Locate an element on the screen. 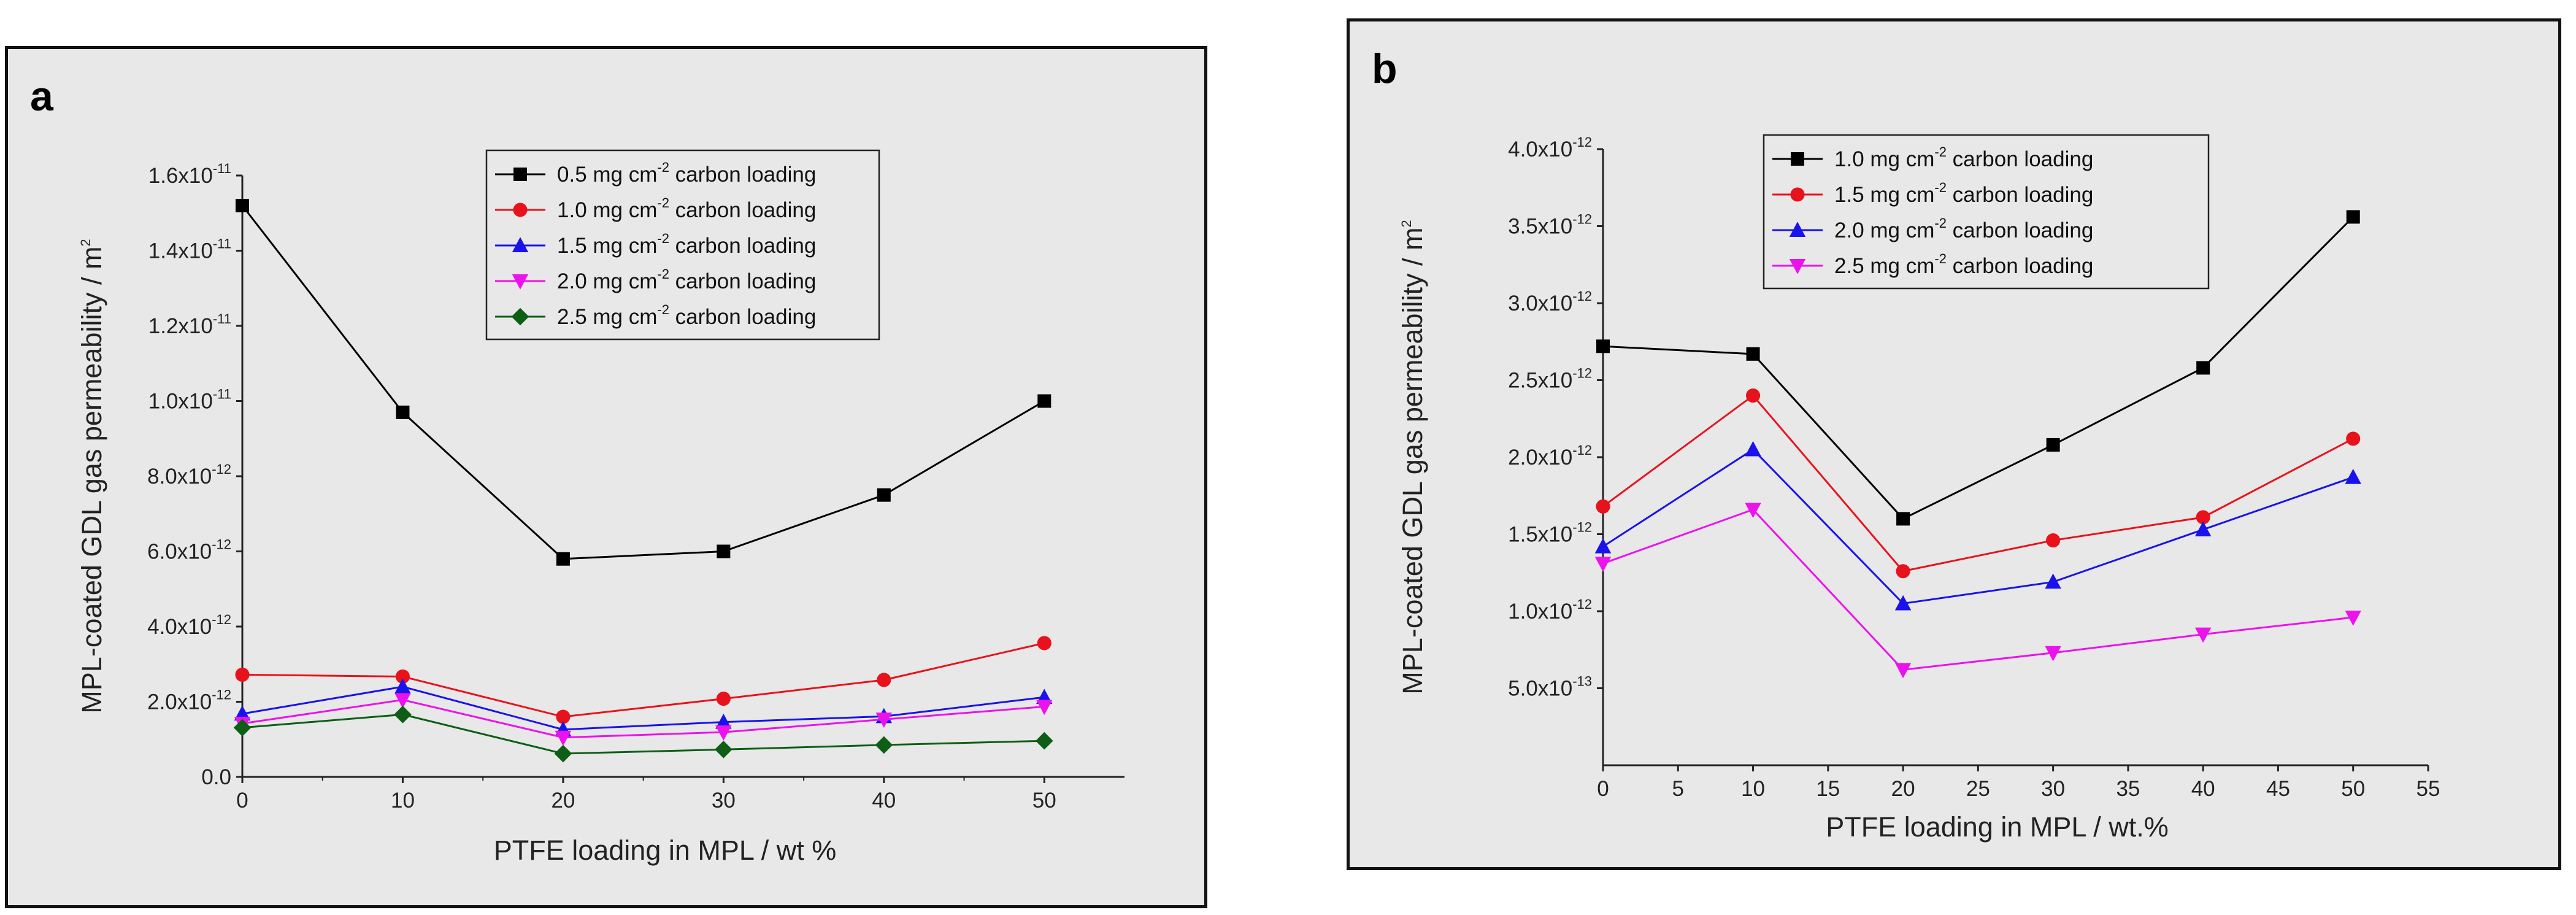 The image size is (2576, 915). chart-b-y-tick-label: 3.5x10⁻¹² is located at coordinates (1550, 225).